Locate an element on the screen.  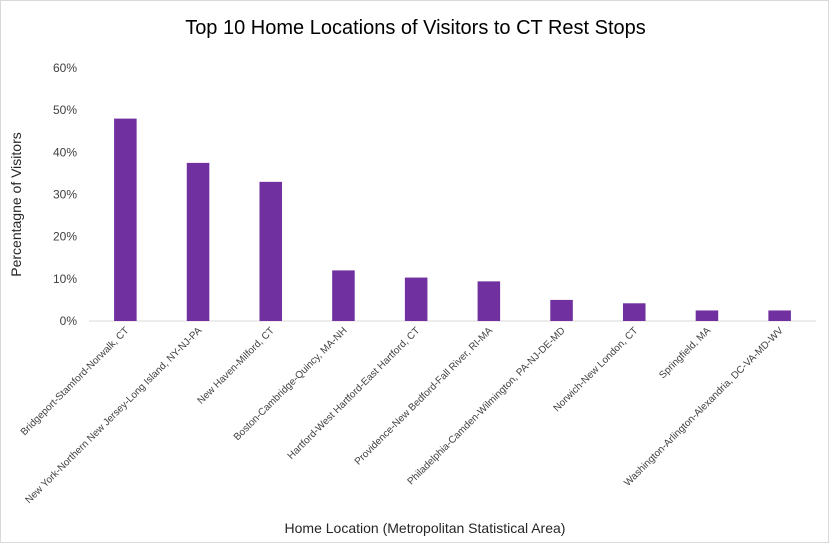
y-tick-label: 60% is located at coordinates (65, 68).